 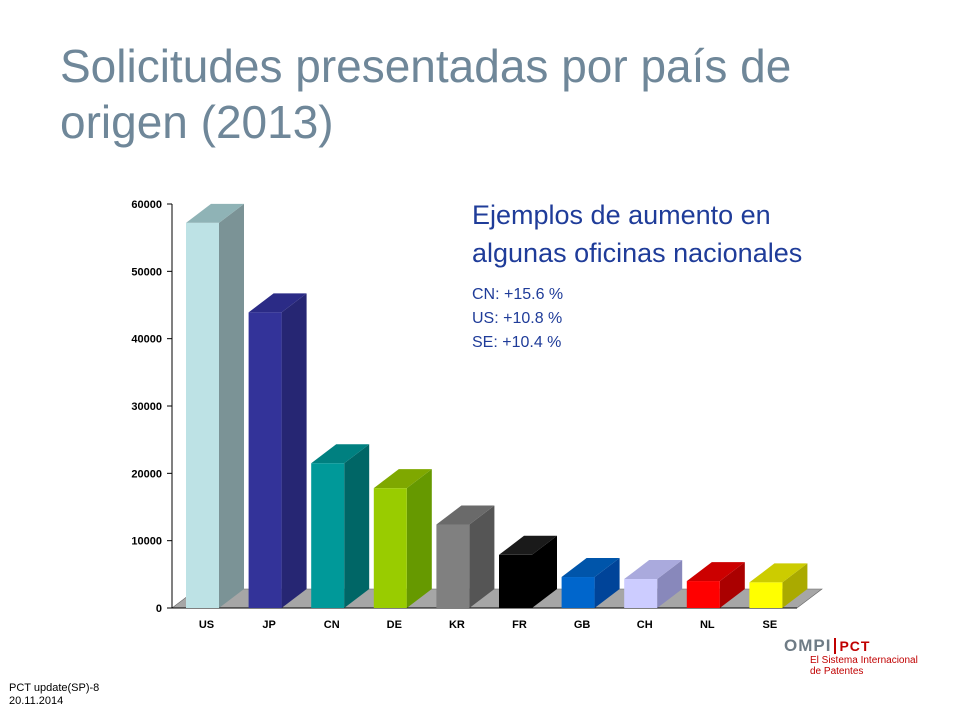 I want to click on bar-cn, so click(x=340, y=526).